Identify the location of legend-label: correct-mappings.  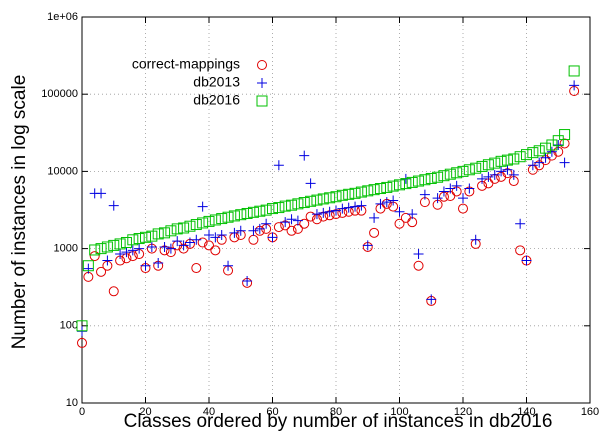
(186, 64).